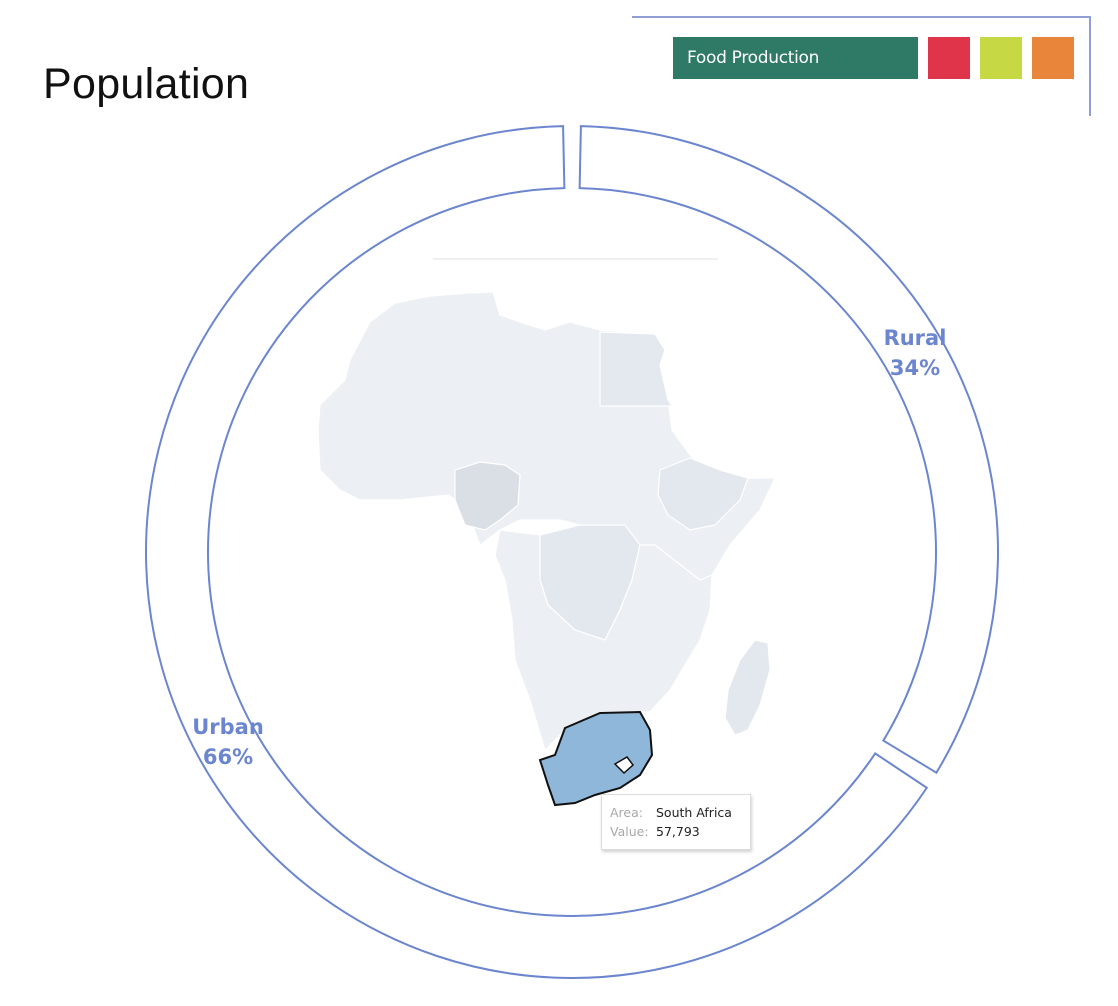 The height and width of the screenshot is (1006, 1118). Describe the element at coordinates (949, 58) in the screenshot. I see `filter-red-button` at that location.